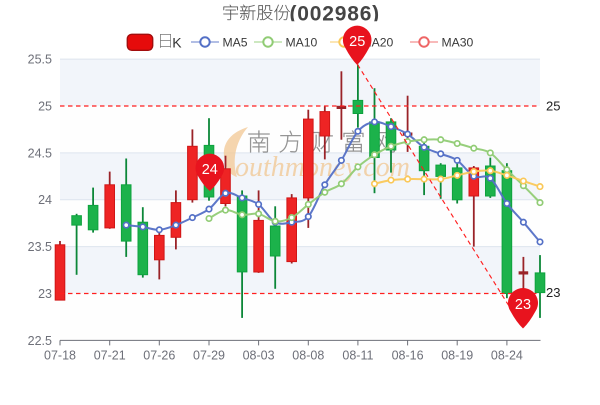  I want to click on svg-text: 22.5, so click(40, 341).